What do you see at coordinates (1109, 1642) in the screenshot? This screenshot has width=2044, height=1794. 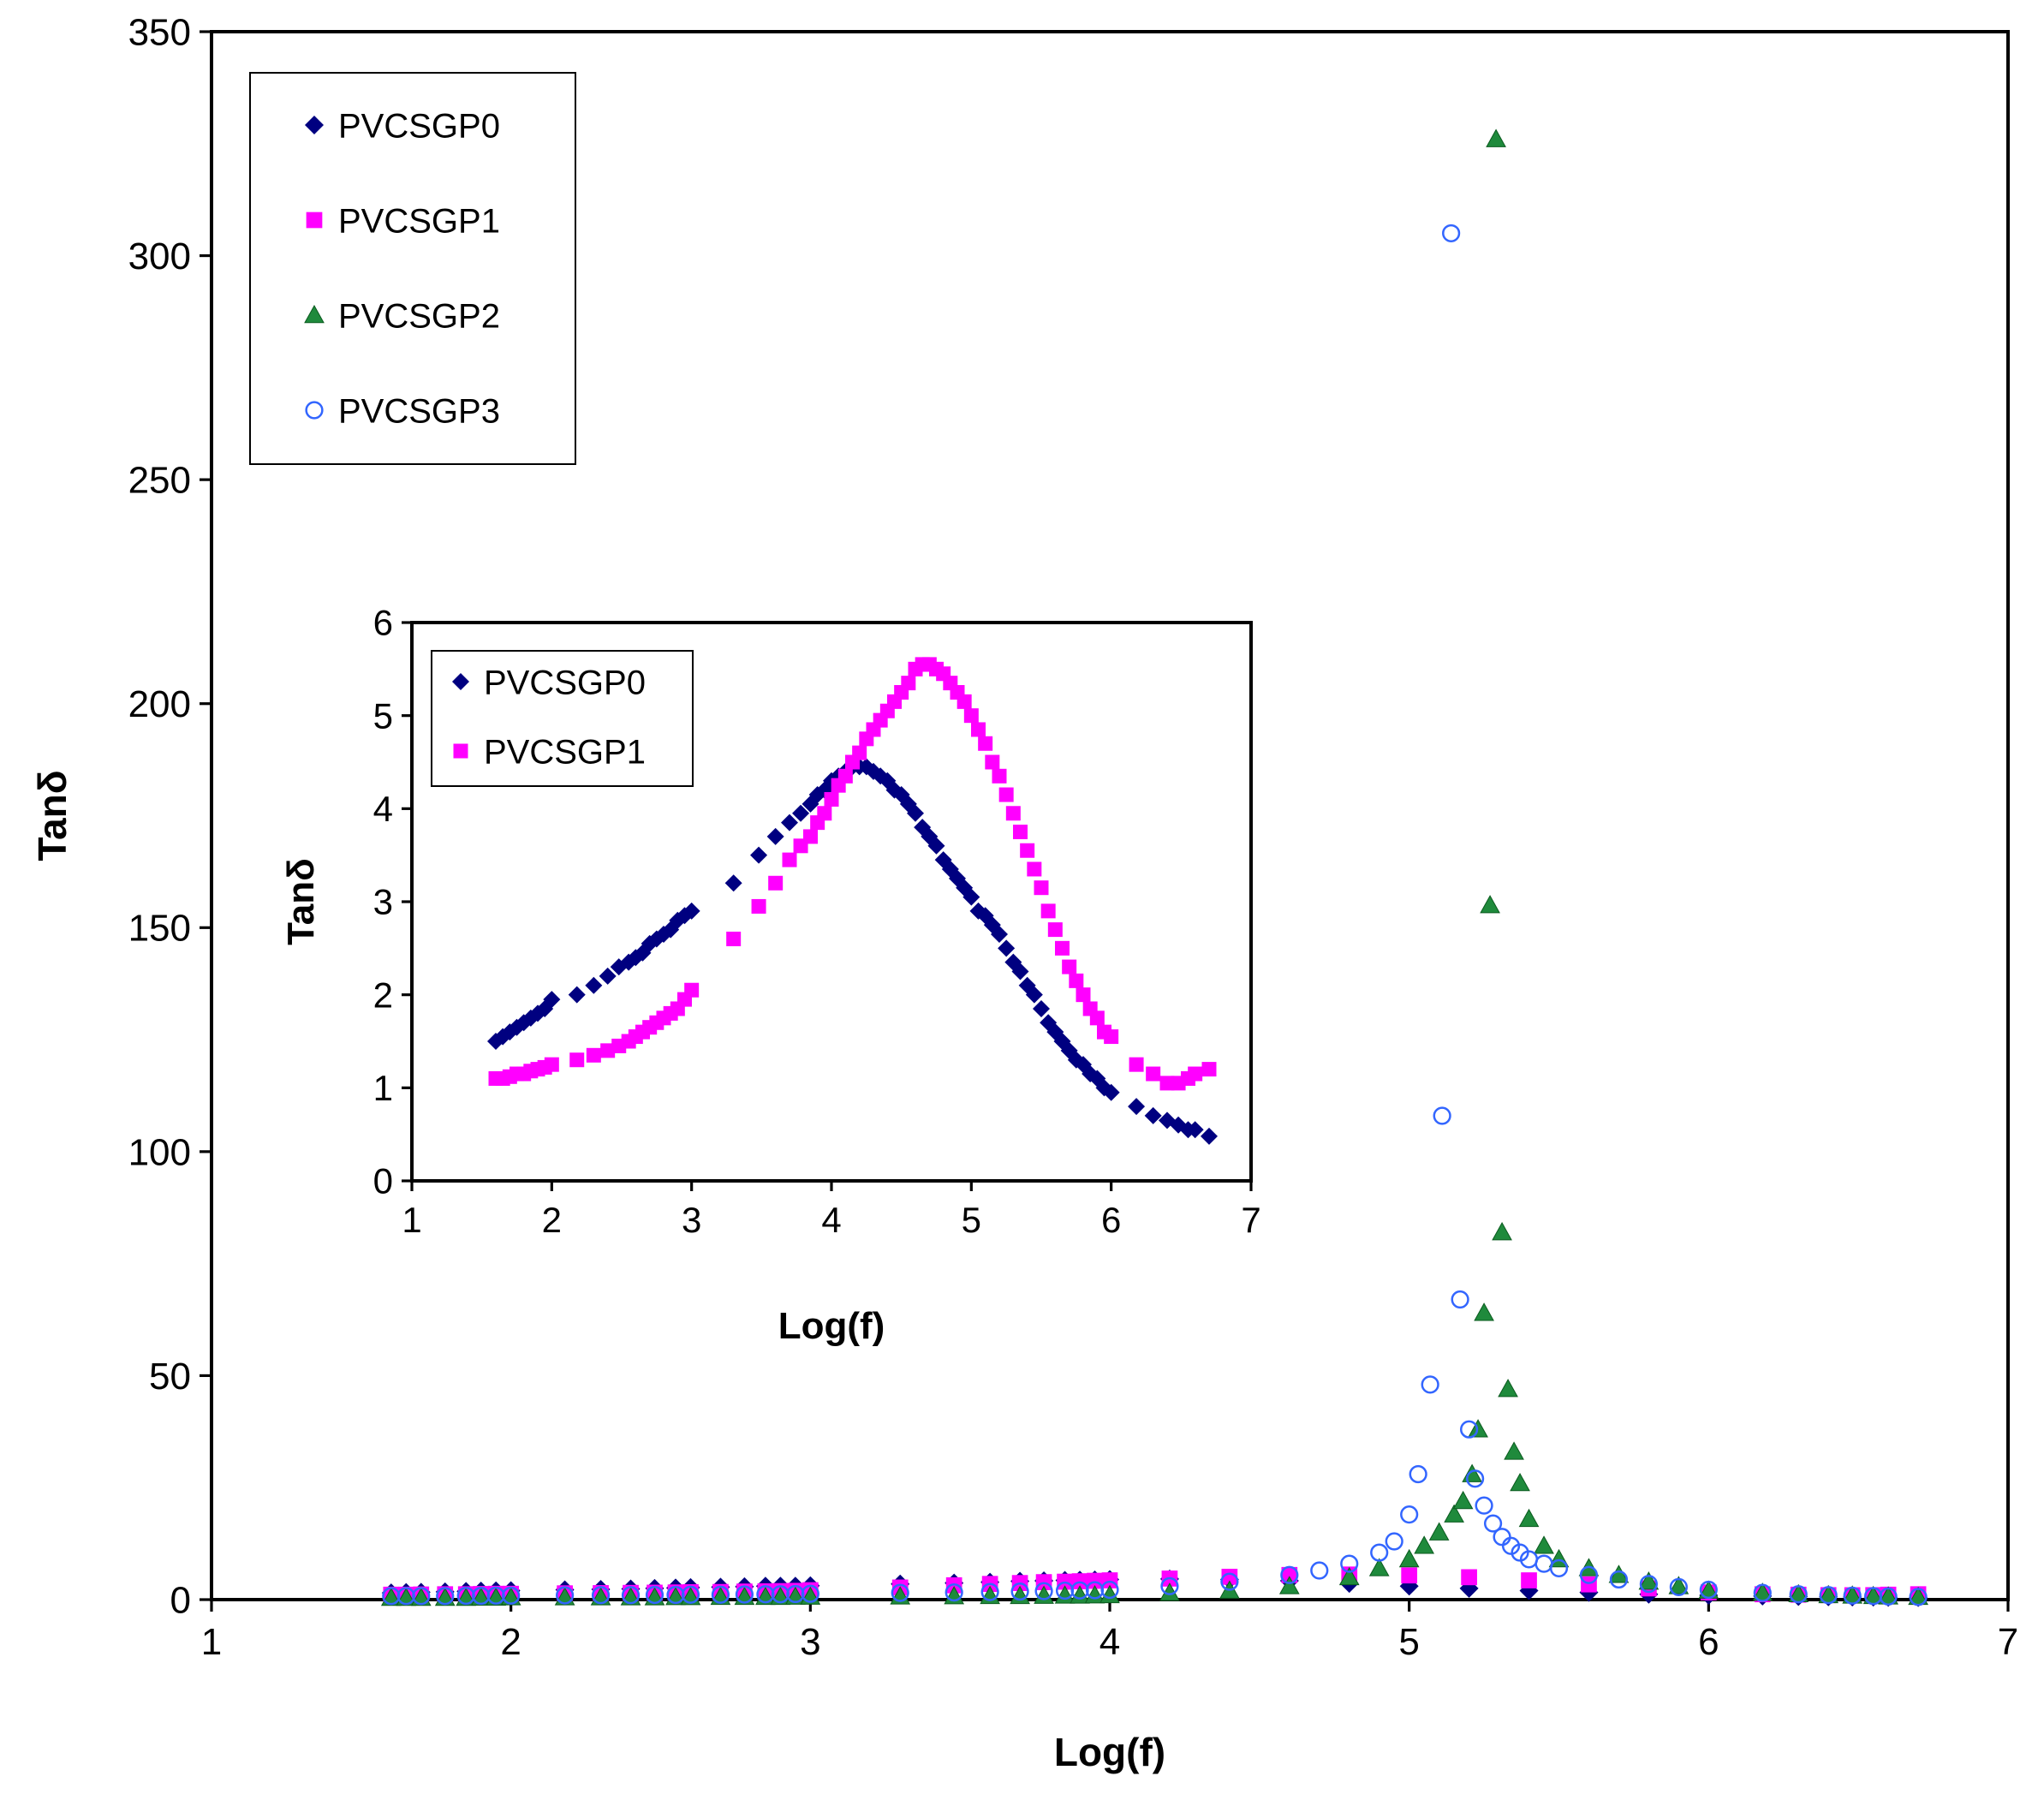 I see `main-x-tick-label: 4` at bounding box center [1109, 1642].